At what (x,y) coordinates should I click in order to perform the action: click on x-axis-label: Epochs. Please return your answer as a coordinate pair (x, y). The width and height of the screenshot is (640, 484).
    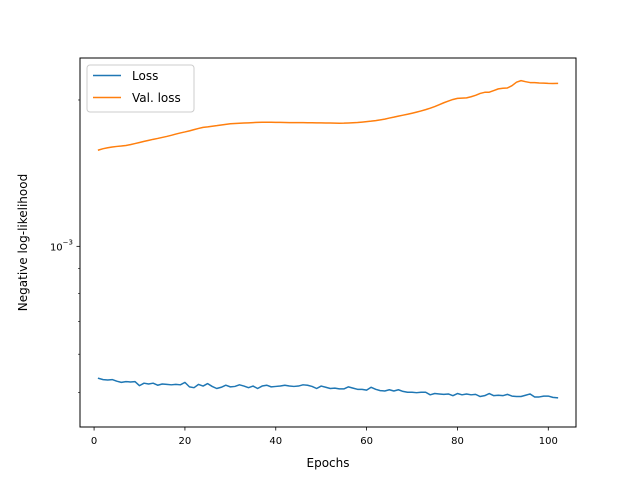
    Looking at the image, I should click on (328, 463).